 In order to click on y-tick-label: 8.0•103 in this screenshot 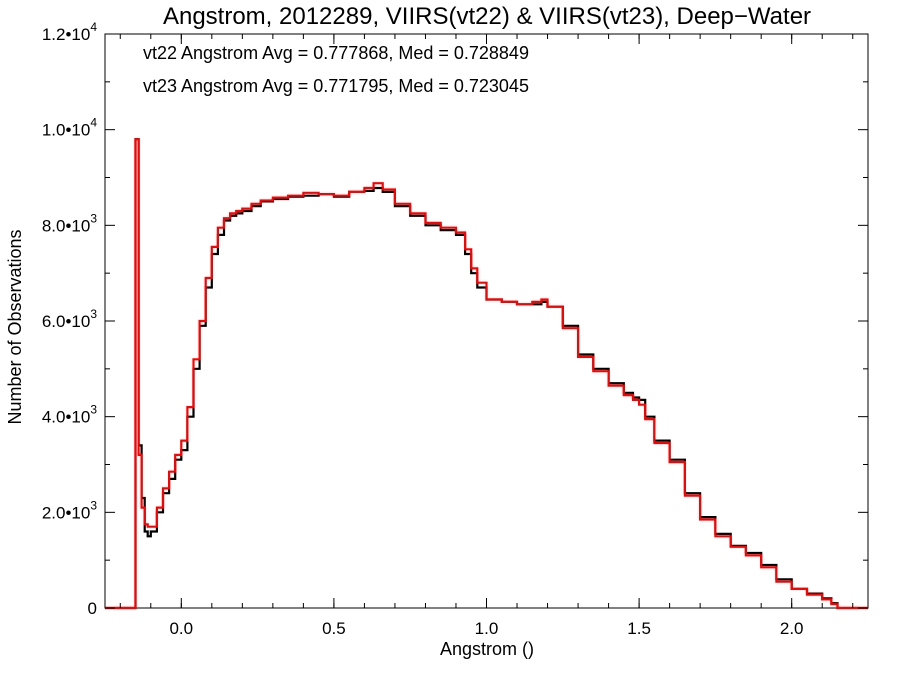, I will do `click(70, 223)`.